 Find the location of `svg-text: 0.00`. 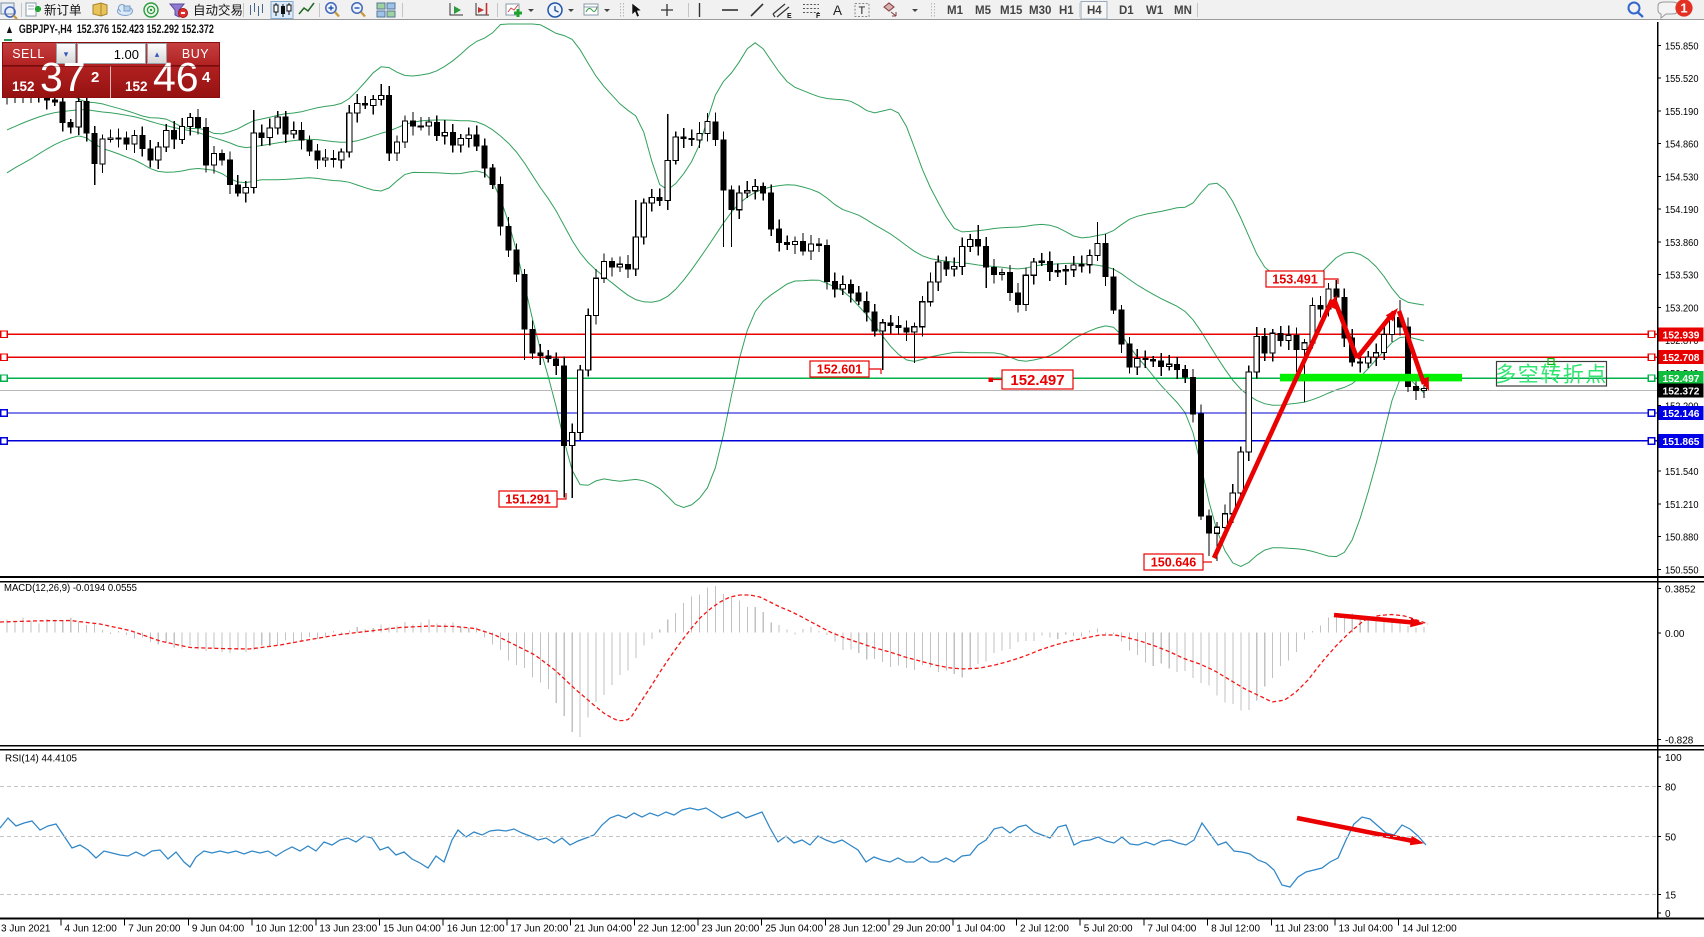

svg-text: 0.00 is located at coordinates (1675, 634).